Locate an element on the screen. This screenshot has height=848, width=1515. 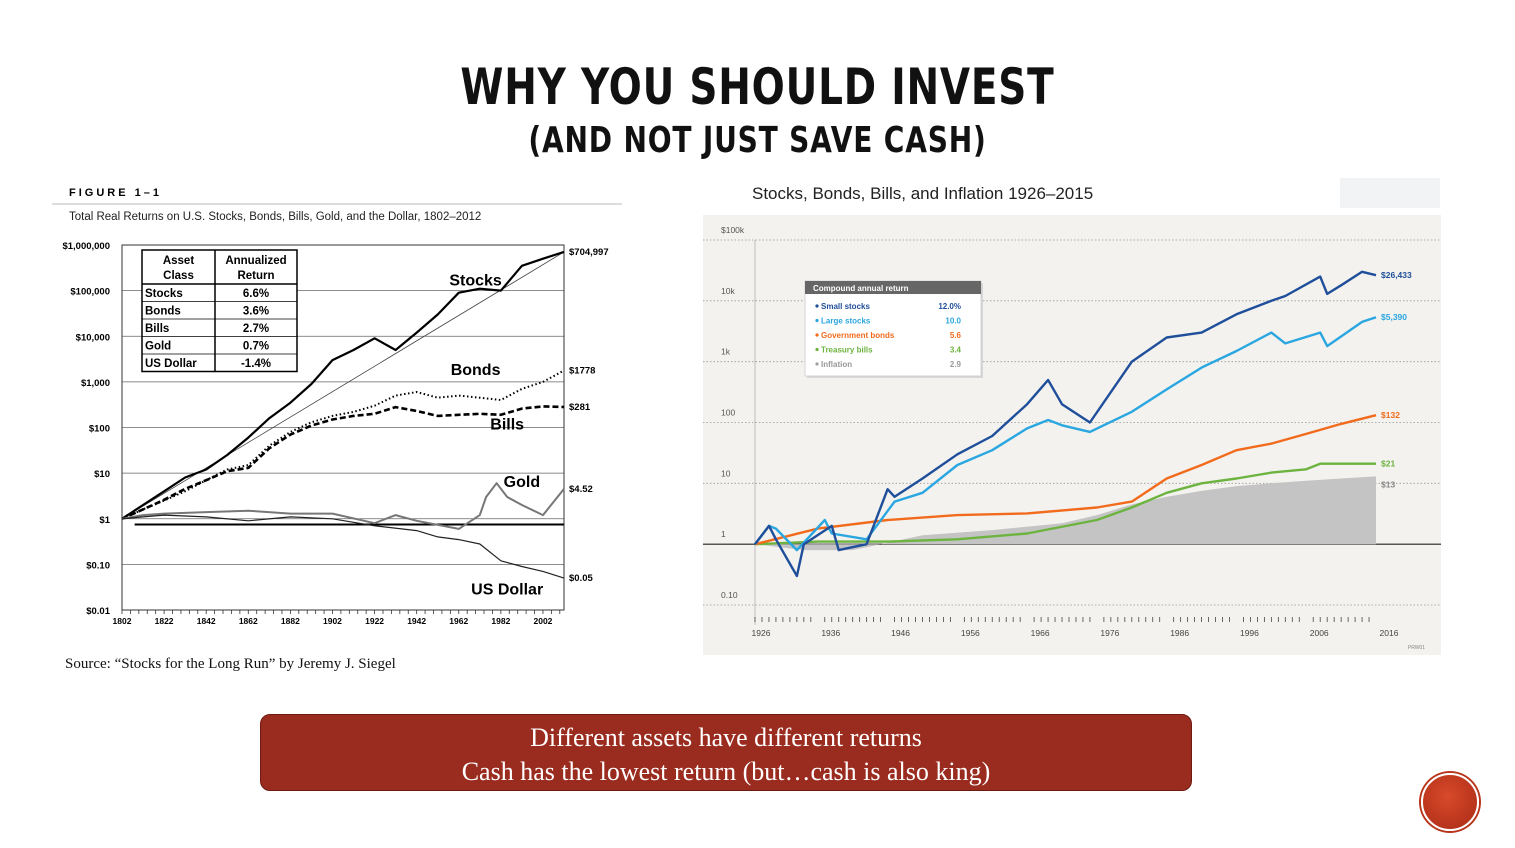
plot-frame is located at coordinates (343, 427).